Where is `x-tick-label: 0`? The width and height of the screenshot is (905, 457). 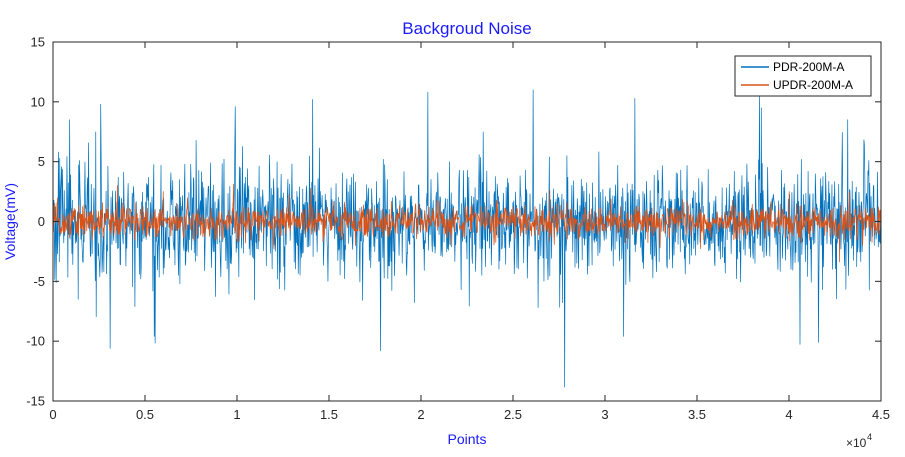 x-tick-label: 0 is located at coordinates (52, 414).